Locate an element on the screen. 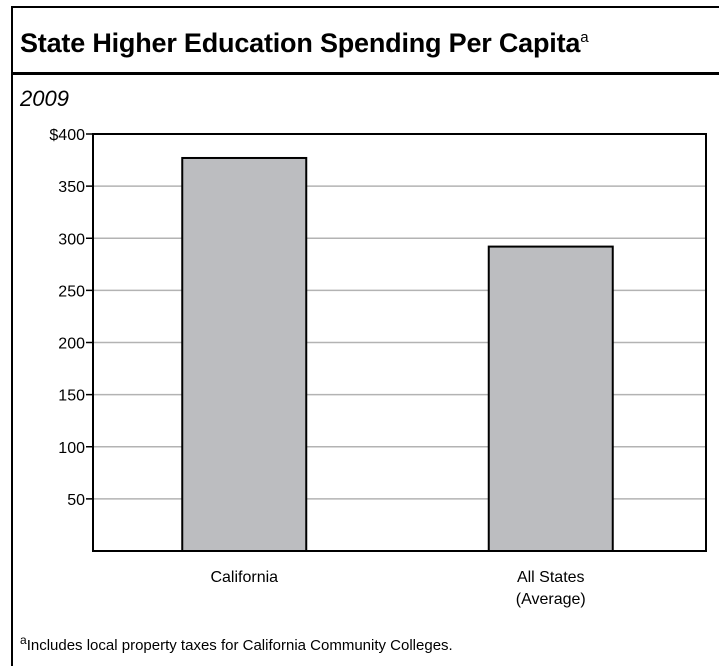 This screenshot has height=666, width=719. y-tick-label: 150 is located at coordinates (71, 396).